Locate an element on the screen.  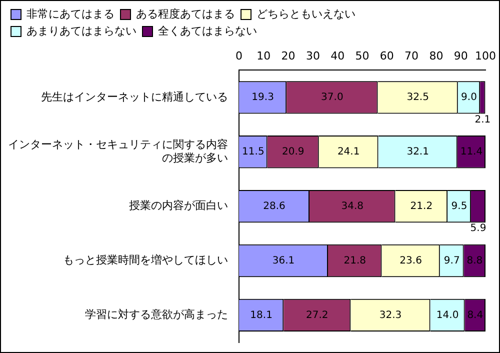
data-label: 36.1 is located at coordinates (283, 260).